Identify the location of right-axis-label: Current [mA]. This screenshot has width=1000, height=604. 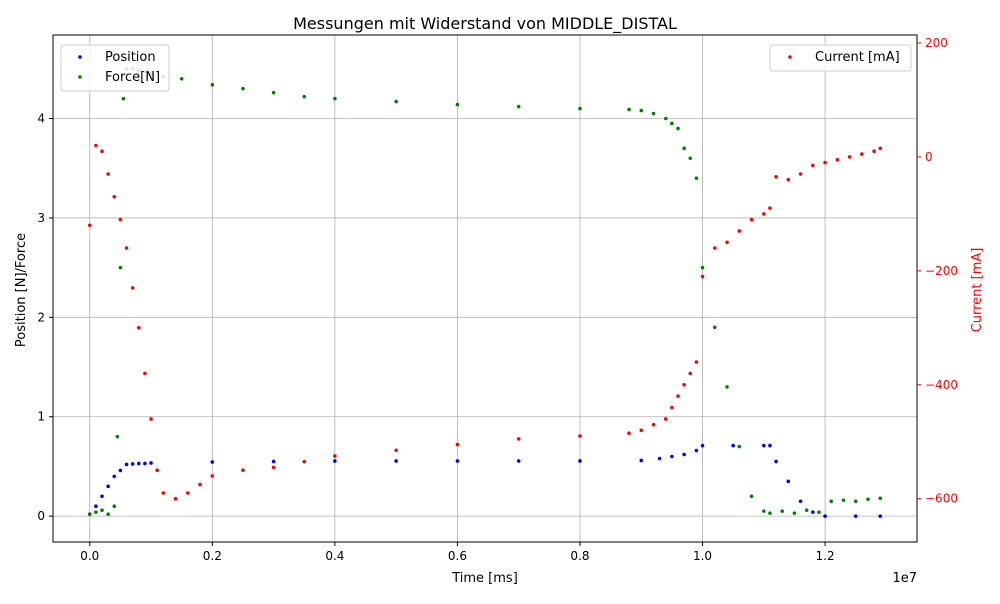
(977, 290).